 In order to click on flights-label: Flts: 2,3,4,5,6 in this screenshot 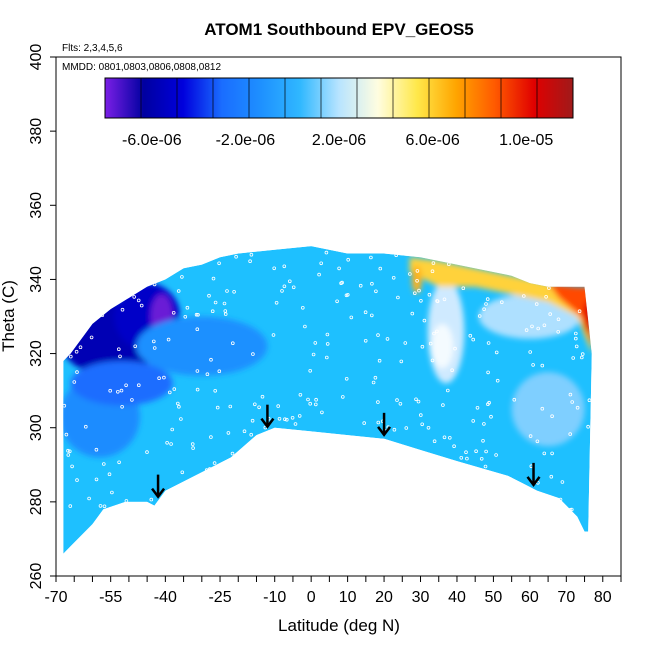, I will do `click(92, 48)`.